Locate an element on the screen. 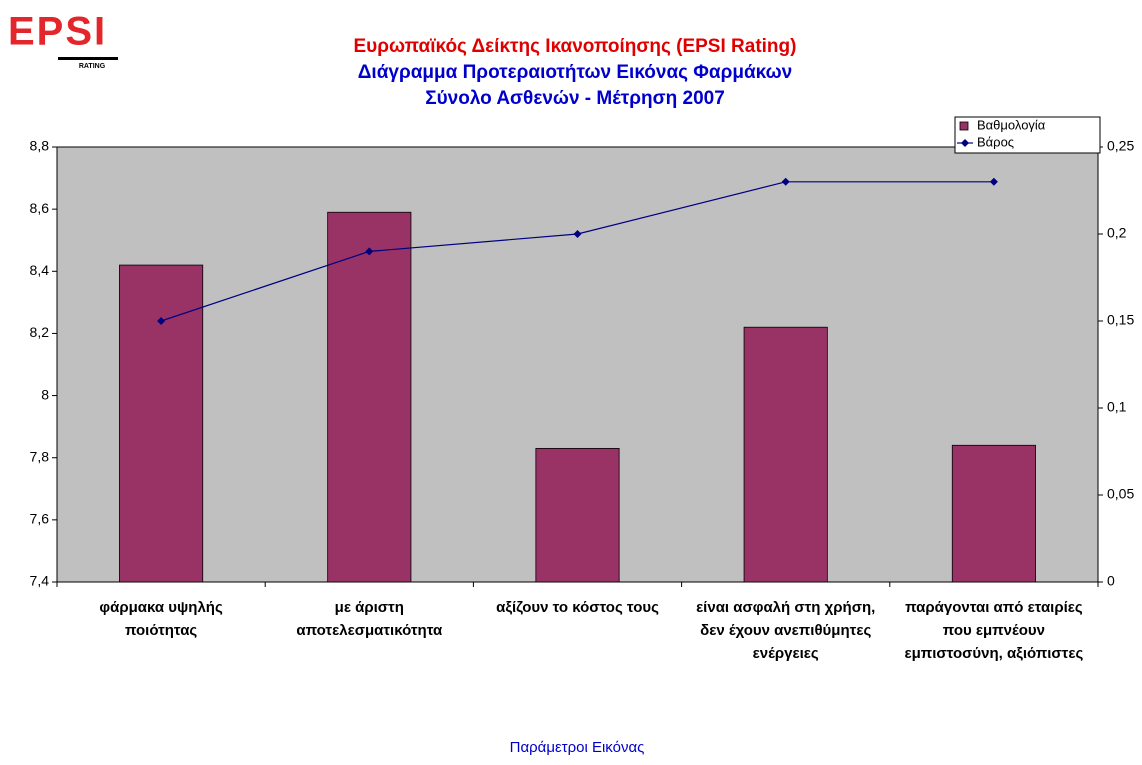 The image size is (1142, 765). logo-bar is located at coordinates (88, 58).